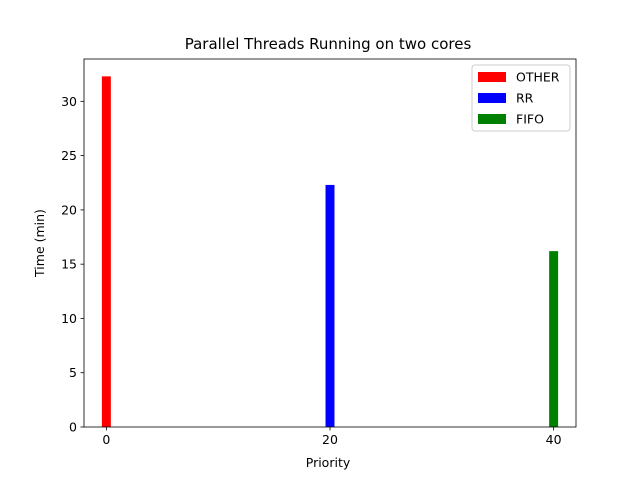  Describe the element at coordinates (525, 98) in the screenshot. I see `legend-label-rr: RR` at that location.